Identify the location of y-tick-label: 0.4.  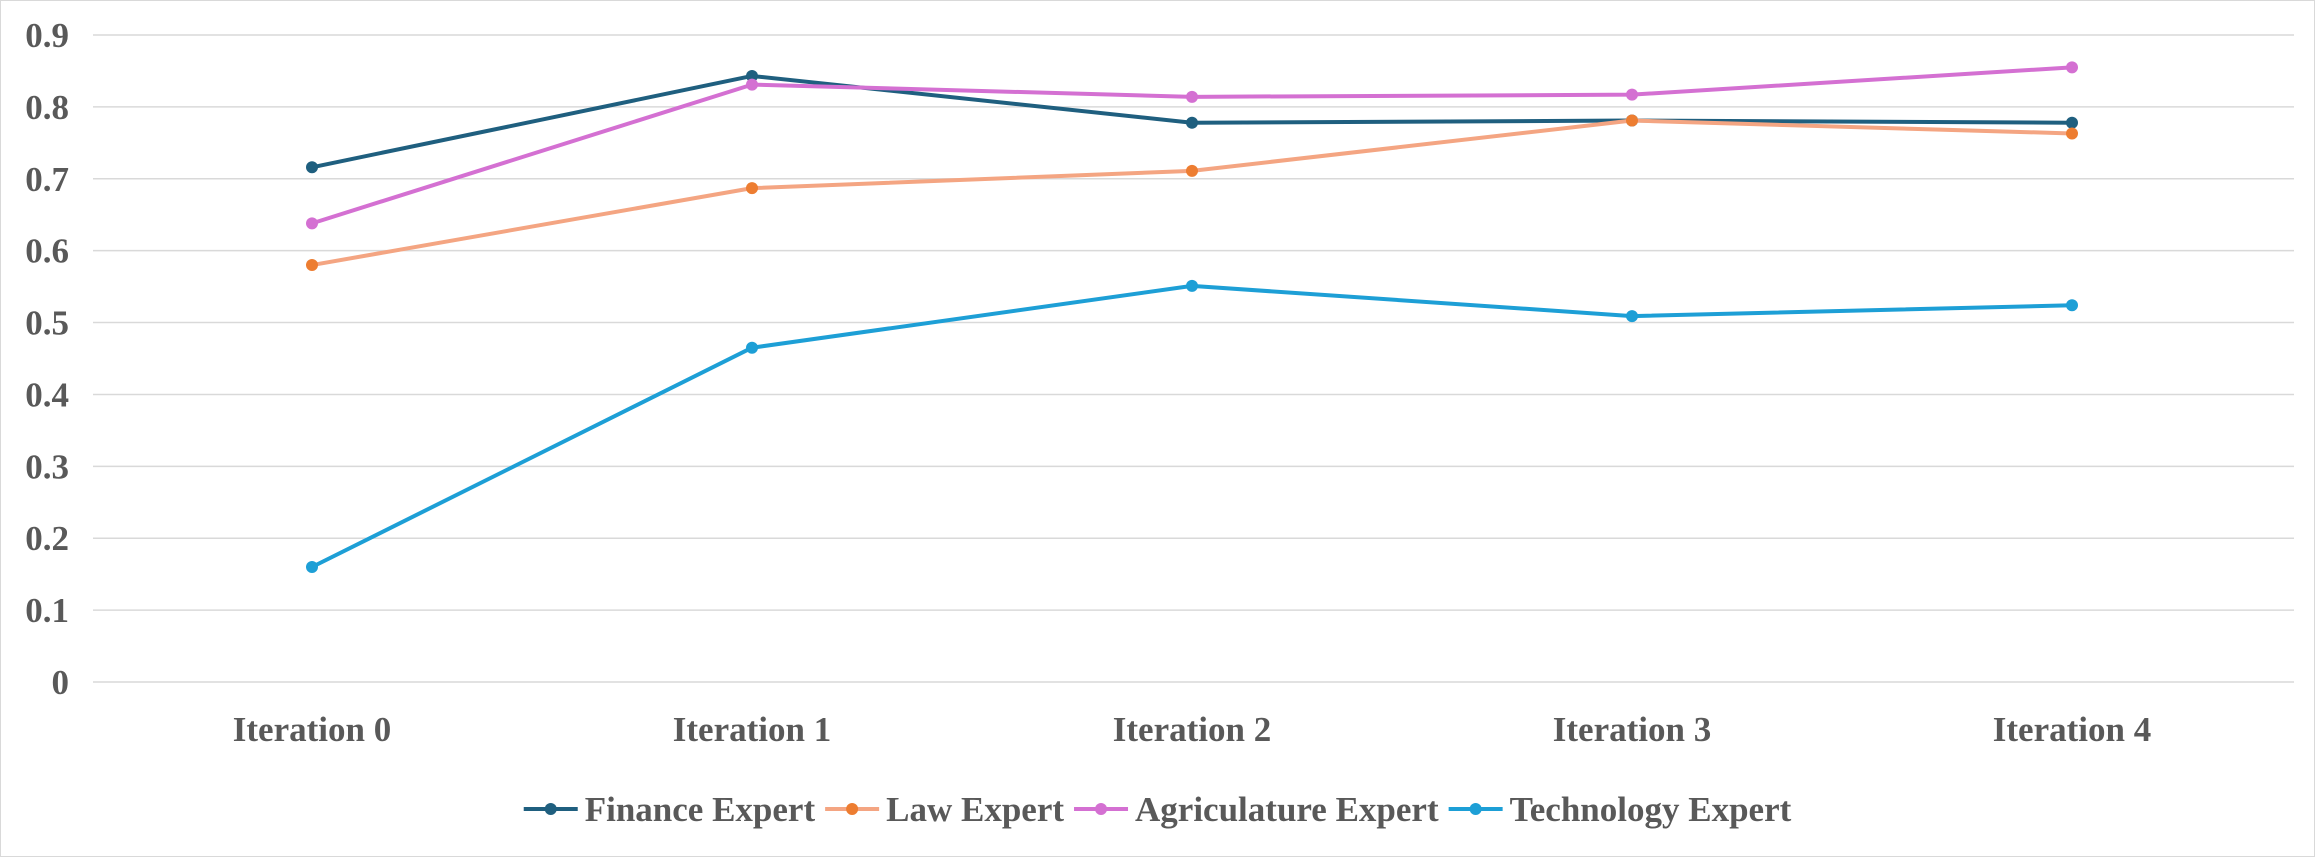
(47, 394).